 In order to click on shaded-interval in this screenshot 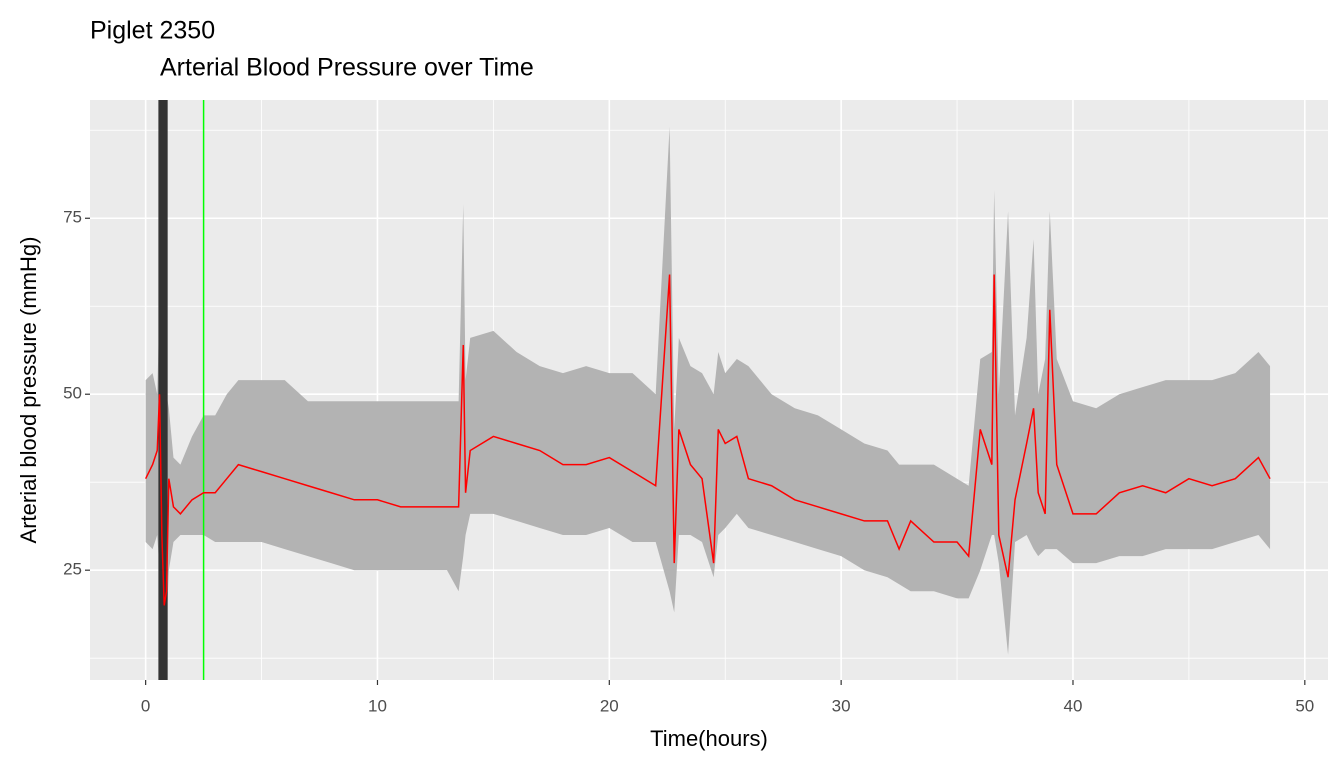, I will do `click(163, 390)`.